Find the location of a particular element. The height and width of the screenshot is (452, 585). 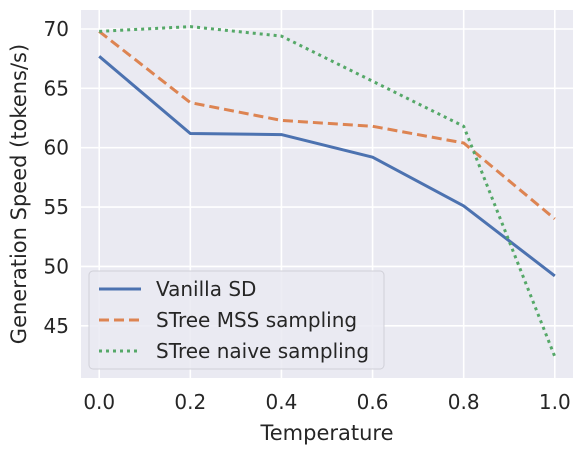

x-axis-ticks: 0.0 0.2 0.4 0.6 0.8 1.0 is located at coordinates (326, 402).